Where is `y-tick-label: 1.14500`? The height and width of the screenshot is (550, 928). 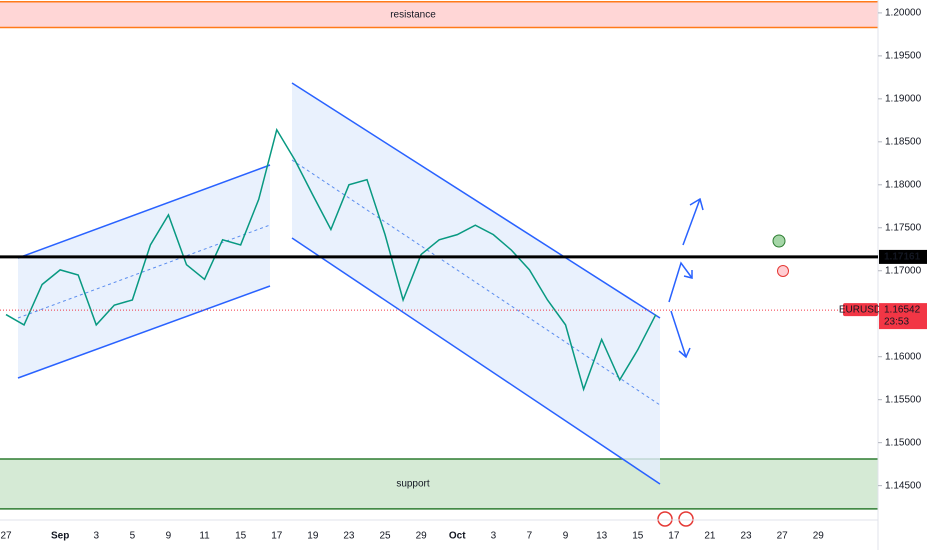
y-tick-label: 1.14500 is located at coordinates (903, 485).